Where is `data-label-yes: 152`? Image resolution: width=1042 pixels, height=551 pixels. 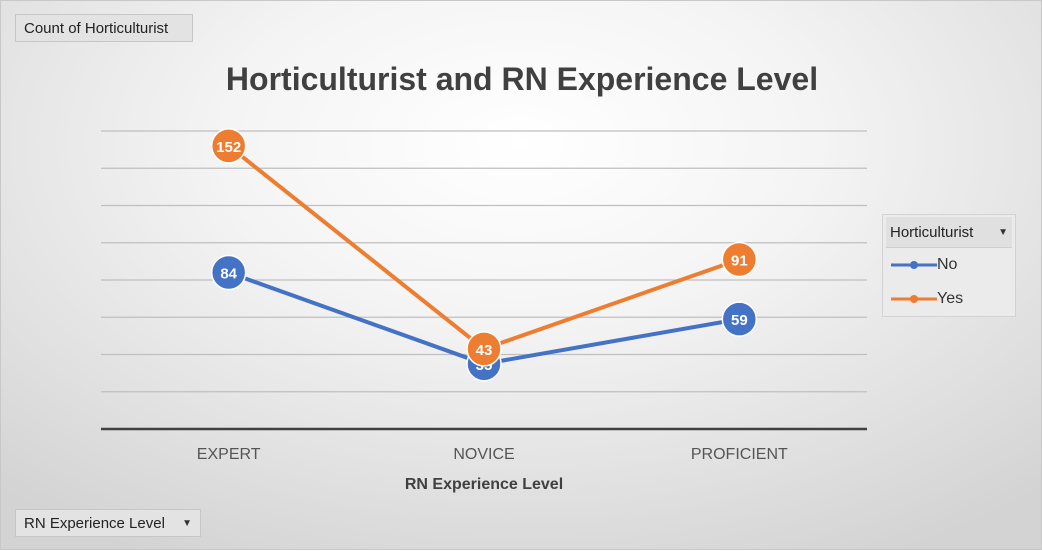
data-label-yes: 152 is located at coordinates (228, 147).